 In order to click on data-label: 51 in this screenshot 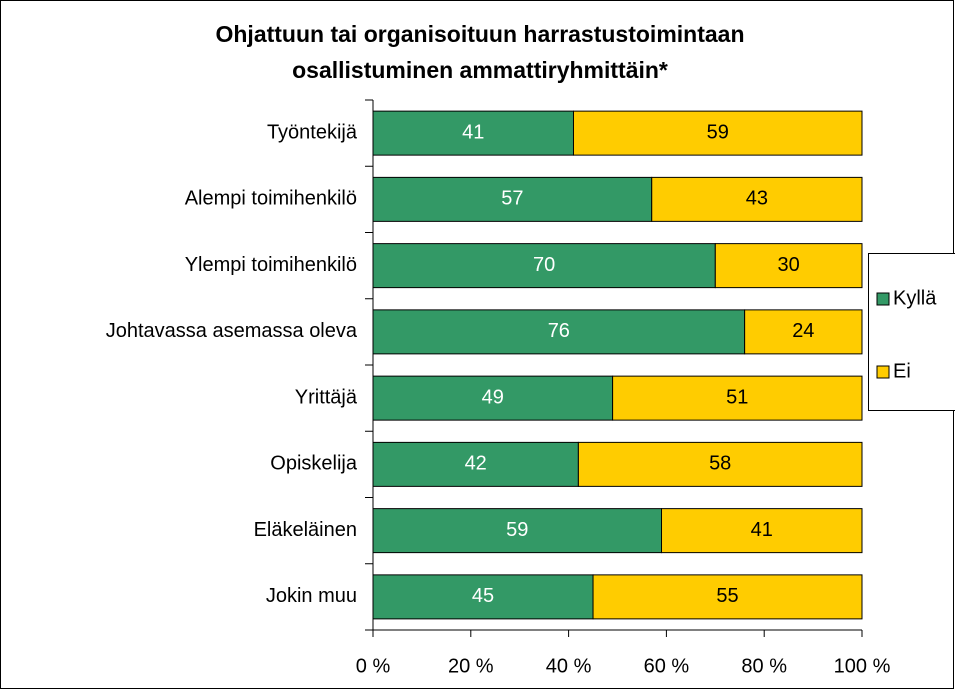, I will do `click(737, 397)`.